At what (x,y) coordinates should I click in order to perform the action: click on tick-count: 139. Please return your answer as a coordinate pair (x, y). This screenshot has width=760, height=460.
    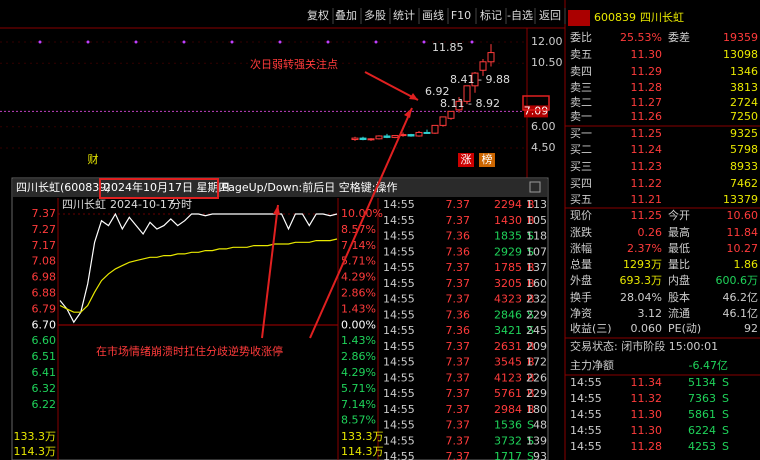
    Looking at the image, I should click on (536, 440).